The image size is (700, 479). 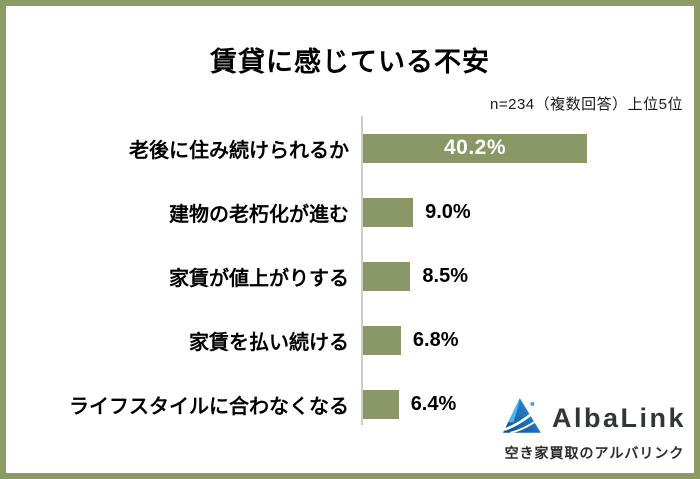 What do you see at coordinates (350, 148) in the screenshot?
I see `chart-row: 老後に住み続けられるか 40.2%` at bounding box center [350, 148].